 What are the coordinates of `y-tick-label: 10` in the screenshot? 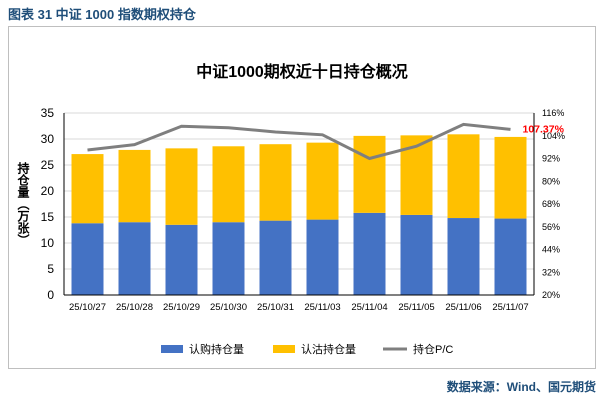 It's located at (48, 243).